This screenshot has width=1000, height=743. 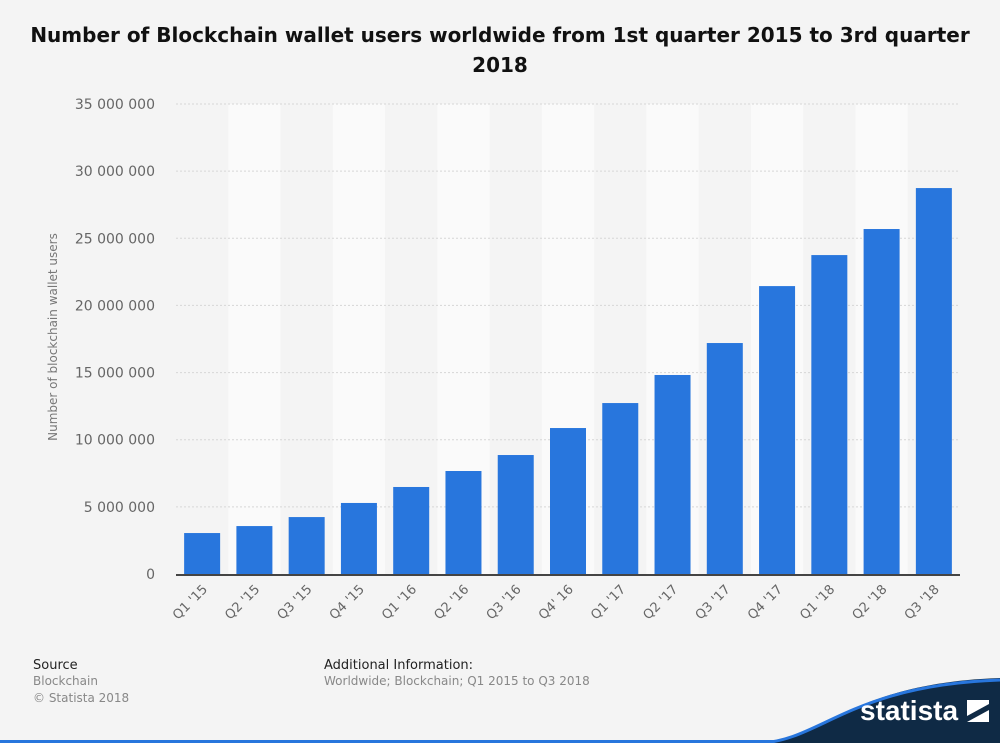 What do you see at coordinates (115, 306) in the screenshot?
I see `y-tick-label: 20 000 000` at bounding box center [115, 306].